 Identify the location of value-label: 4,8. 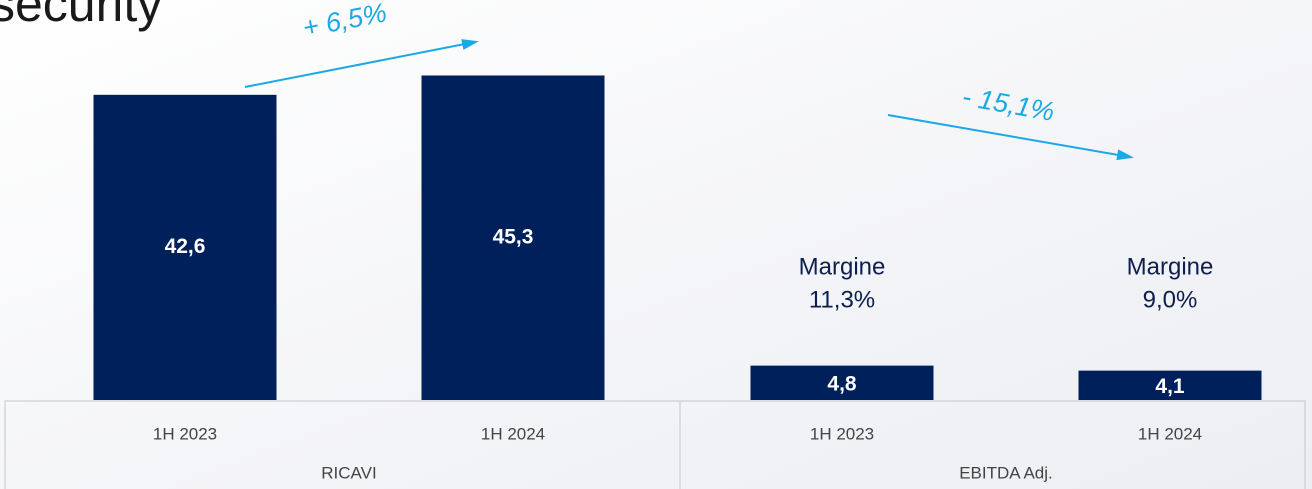
(842, 383).